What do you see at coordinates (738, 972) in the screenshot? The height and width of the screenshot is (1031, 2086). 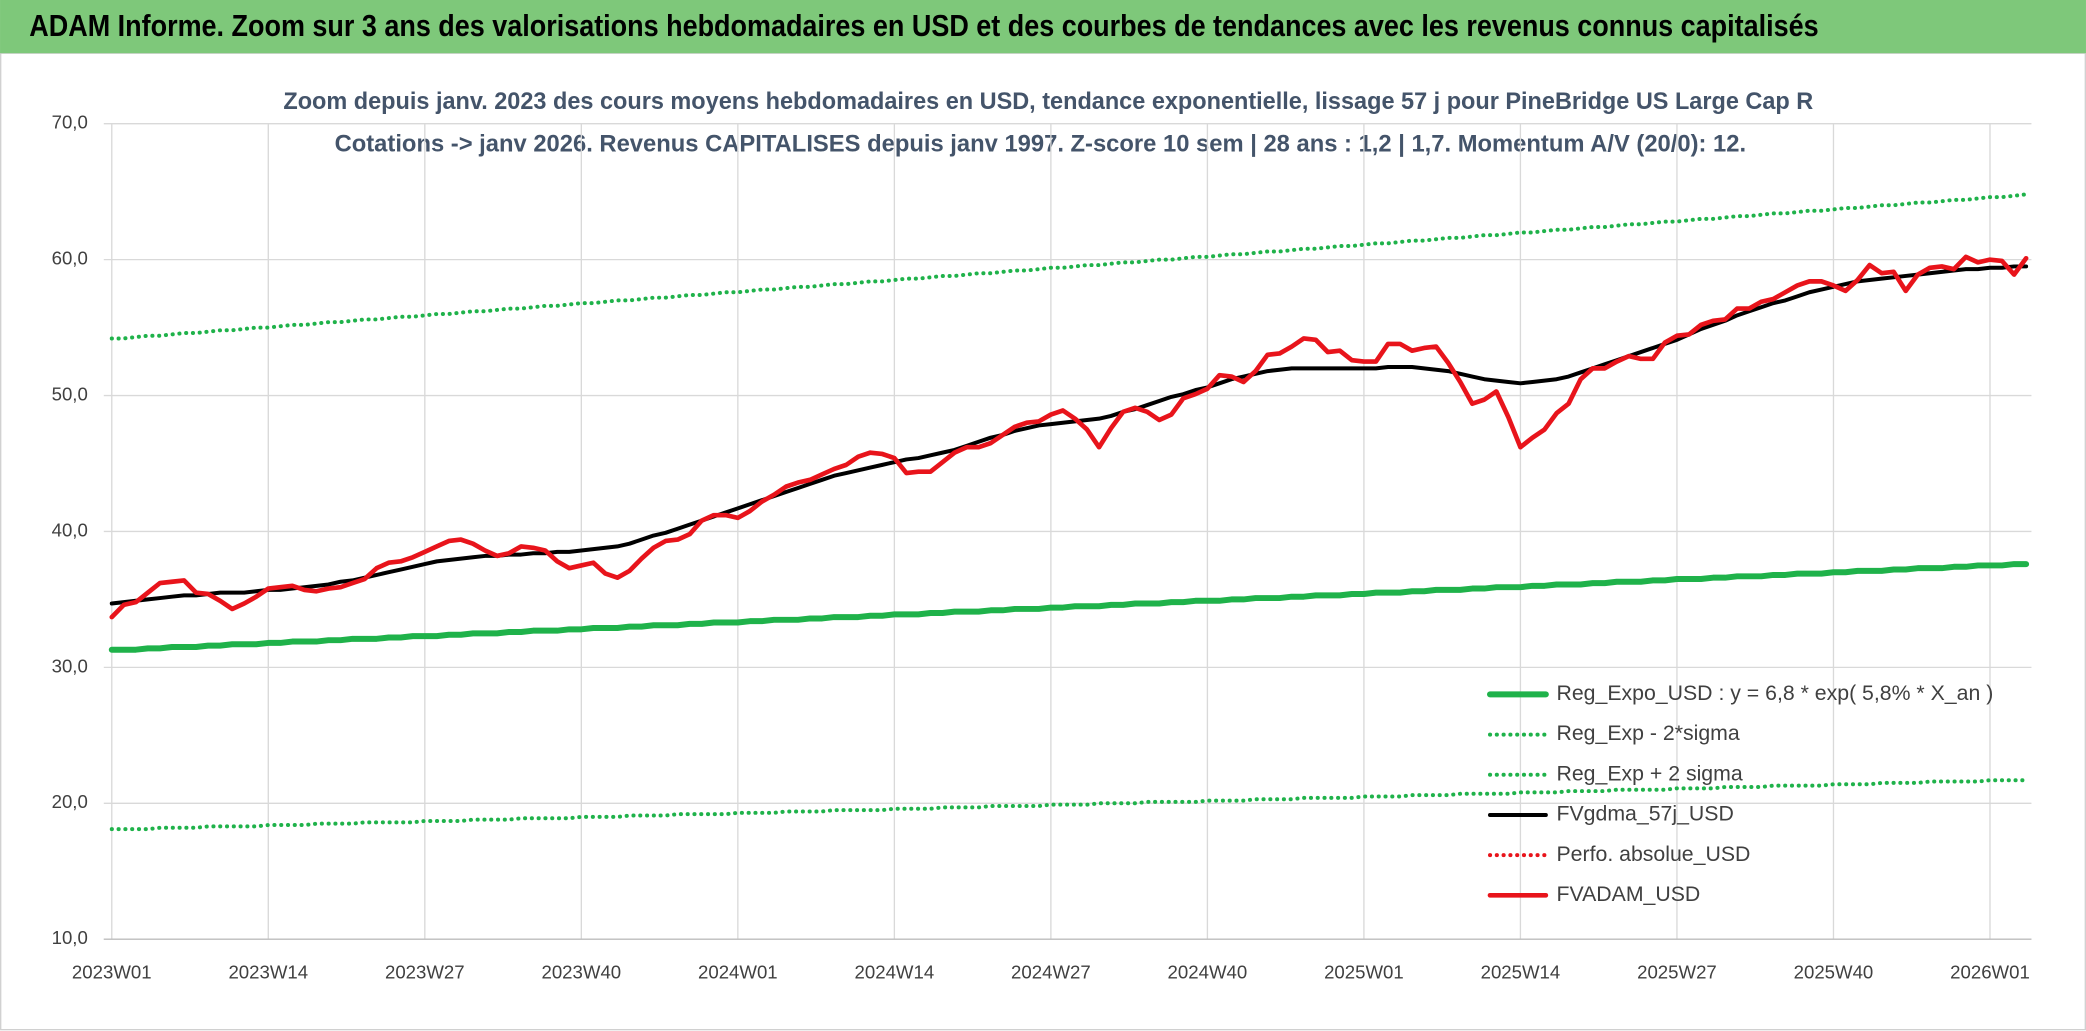 I see `x-tick-label: 2024W01` at bounding box center [738, 972].